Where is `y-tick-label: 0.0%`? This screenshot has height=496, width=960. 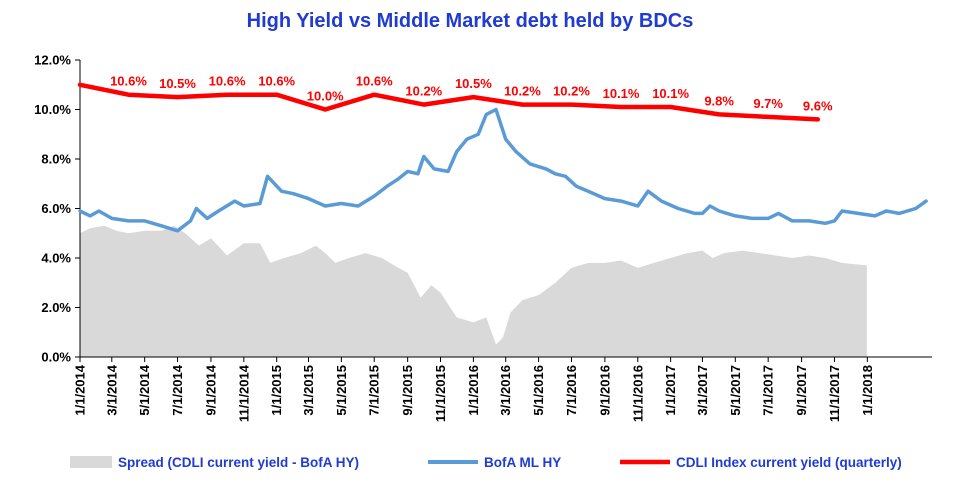
y-tick-label: 0.0% is located at coordinates (56, 357).